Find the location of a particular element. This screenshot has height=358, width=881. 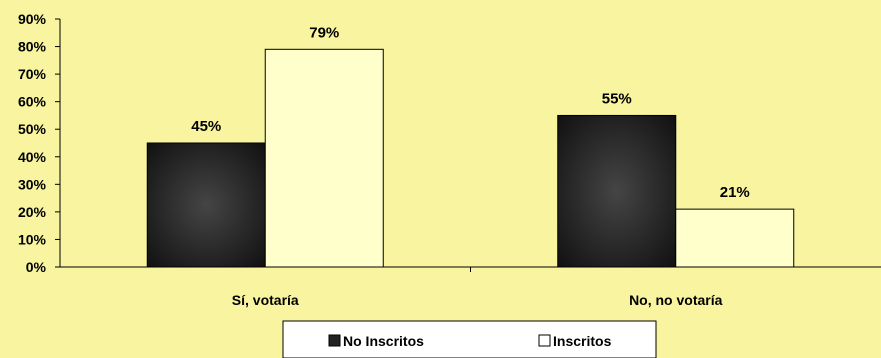

y-tick-label: 90% is located at coordinates (32, 19).